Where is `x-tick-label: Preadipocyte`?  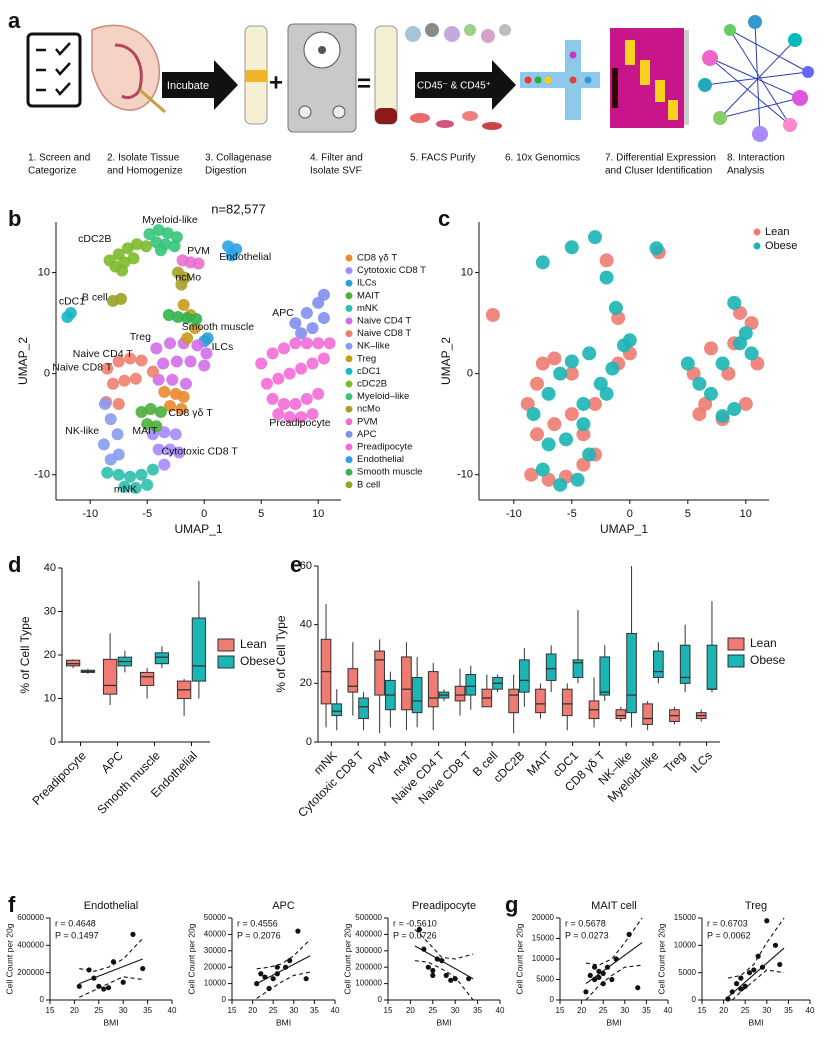 x-tick-label: Preadipocyte is located at coordinates (59, 778).